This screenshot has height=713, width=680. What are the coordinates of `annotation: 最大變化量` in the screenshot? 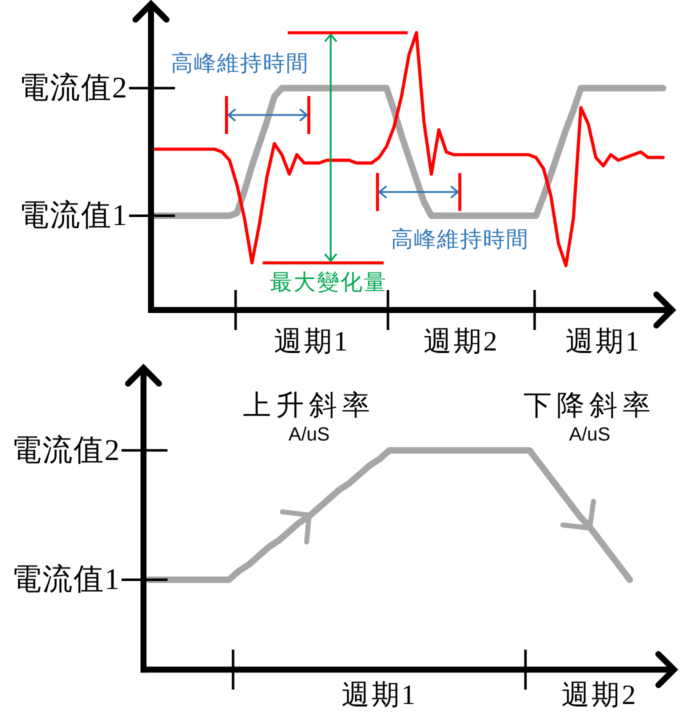 It's located at (329, 281).